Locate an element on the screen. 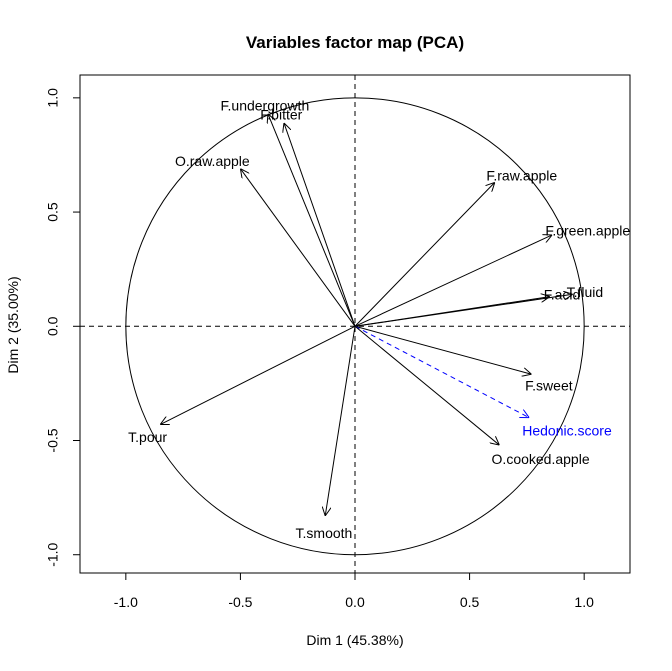 The width and height of the screenshot is (672, 671). chart-title: Variables factor map (PCA) is located at coordinates (355, 42).